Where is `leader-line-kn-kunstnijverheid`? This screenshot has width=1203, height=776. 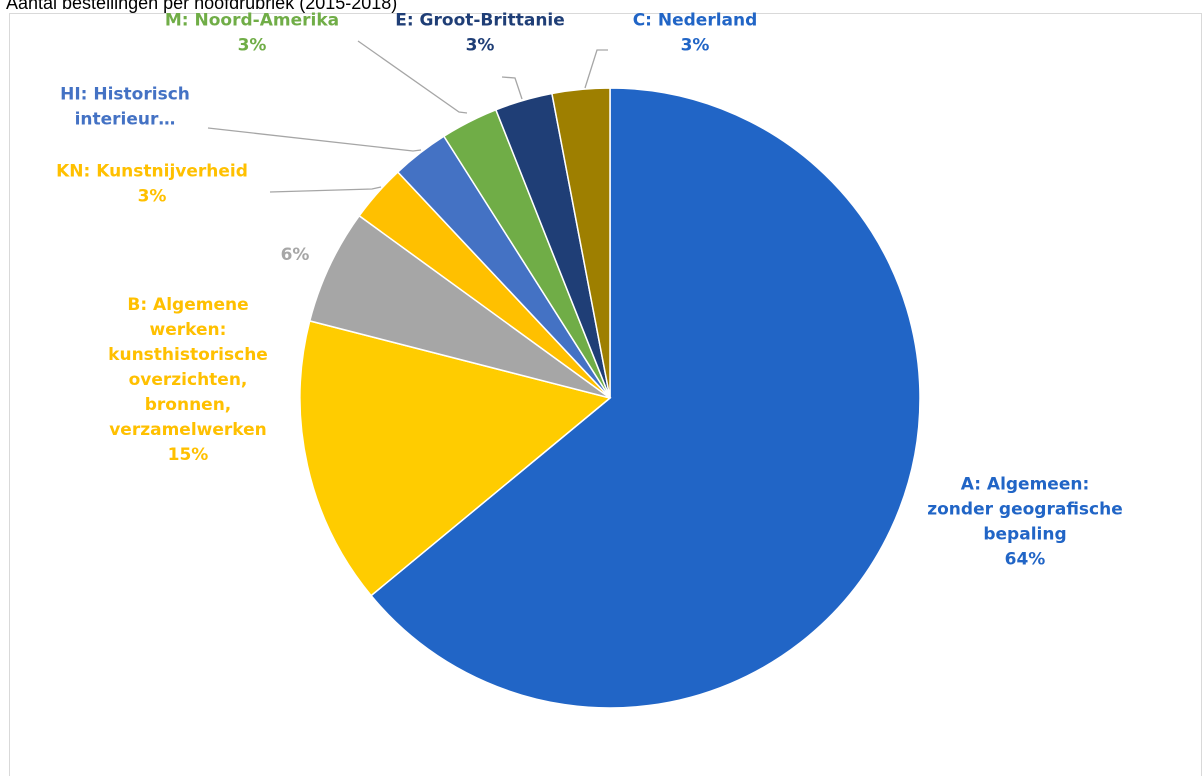
leader-line-kn-kunstnijverheid is located at coordinates (325, 189).